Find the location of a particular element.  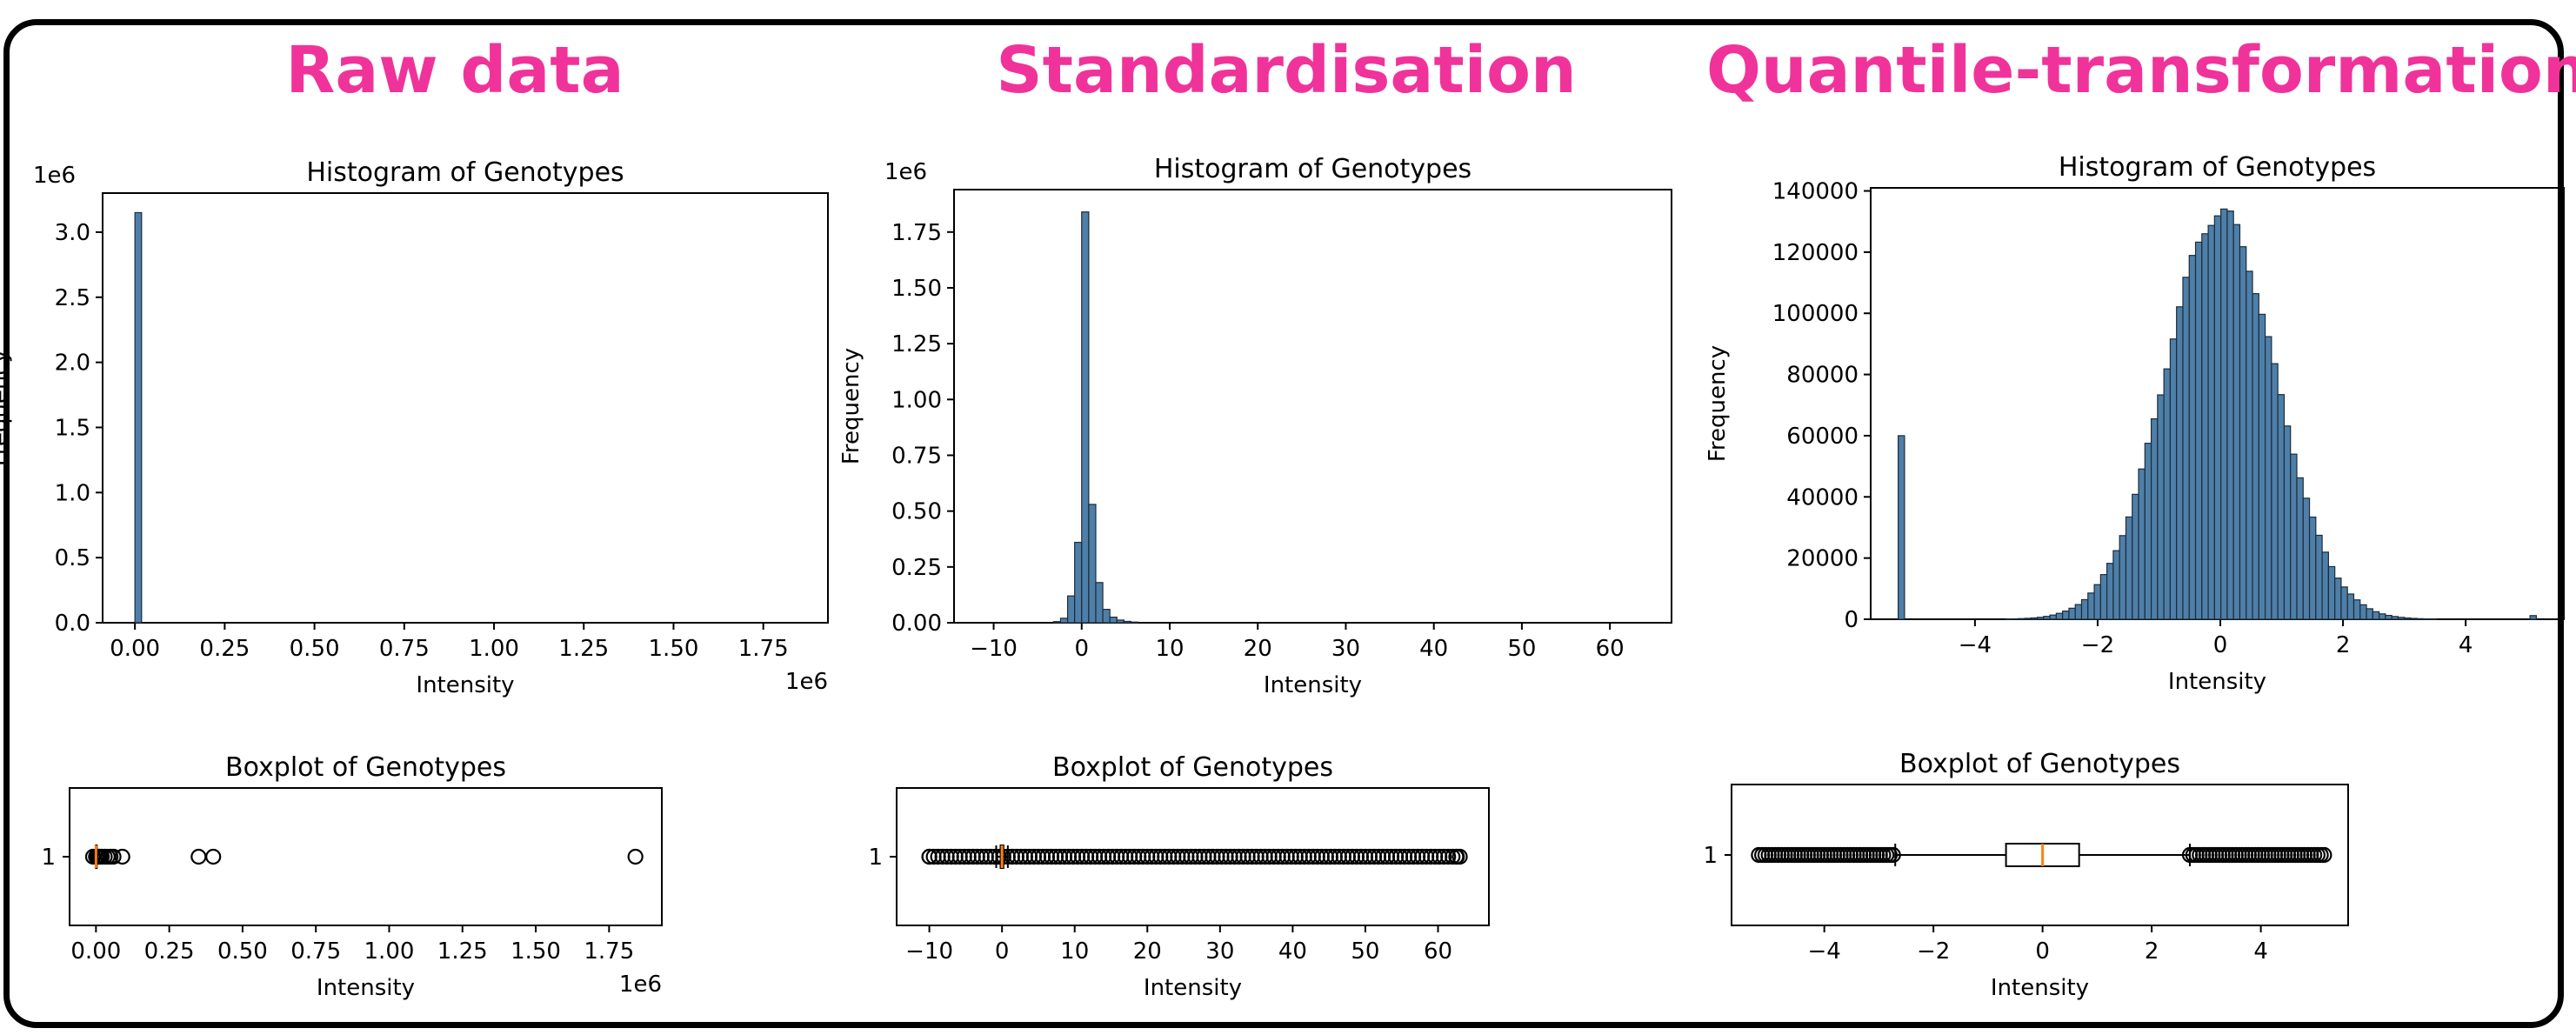

hist-1-y-tick-label: 0.75 is located at coordinates (917, 456).